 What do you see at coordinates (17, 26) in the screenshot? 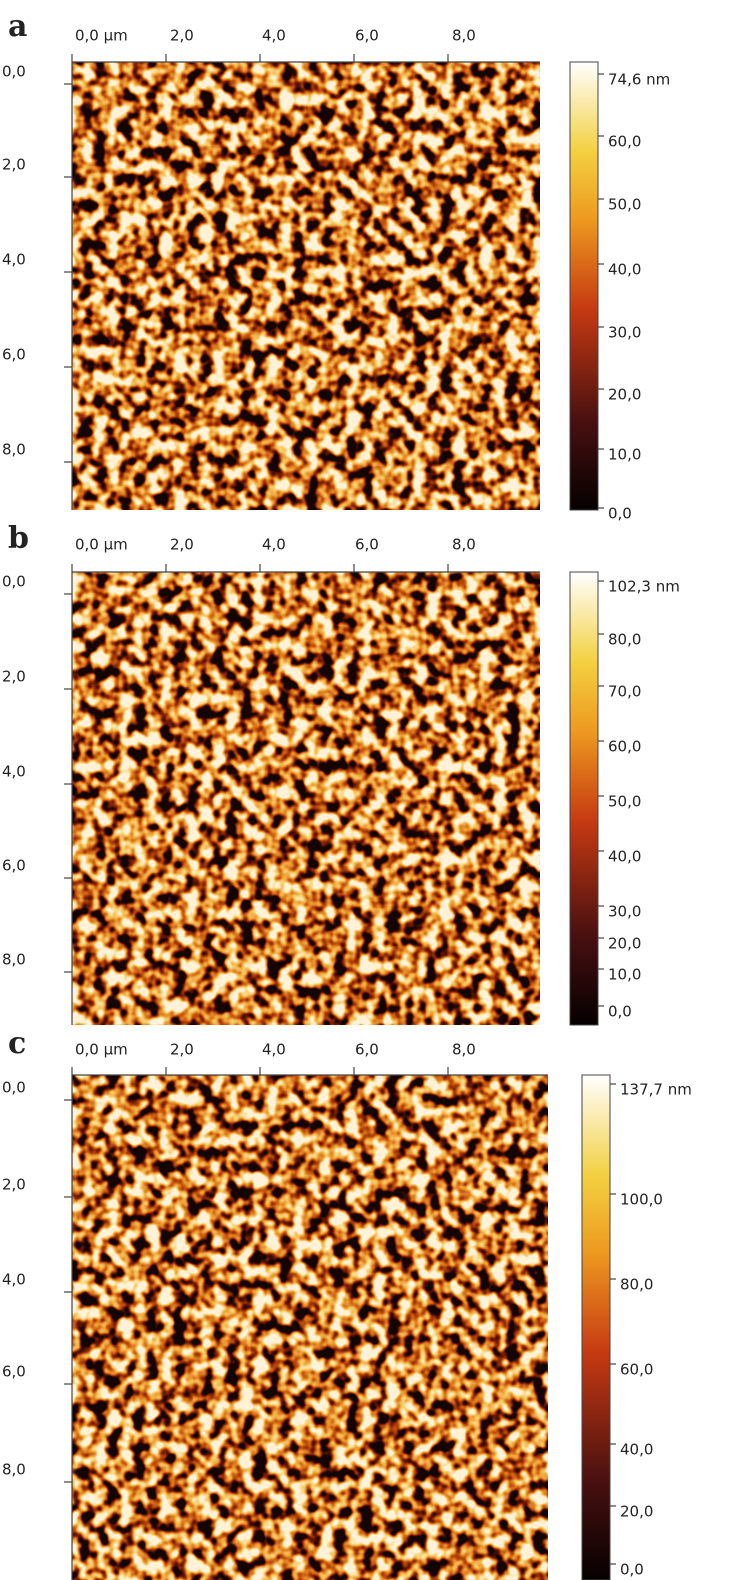
I see `panel-label: a` at bounding box center [17, 26].